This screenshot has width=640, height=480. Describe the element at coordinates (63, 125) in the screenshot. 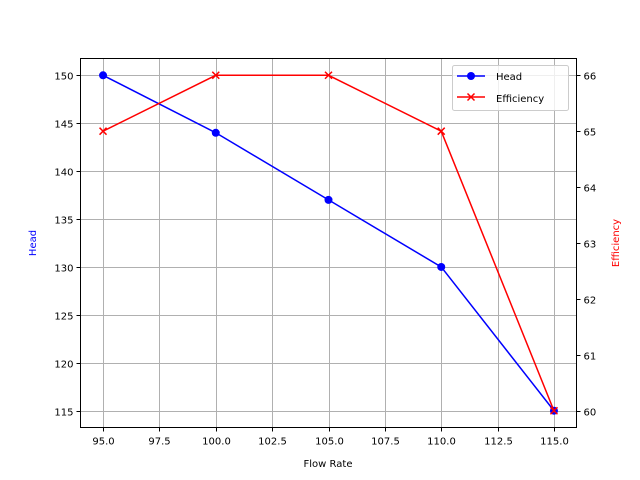

I see `left-tick-label: 145` at that location.